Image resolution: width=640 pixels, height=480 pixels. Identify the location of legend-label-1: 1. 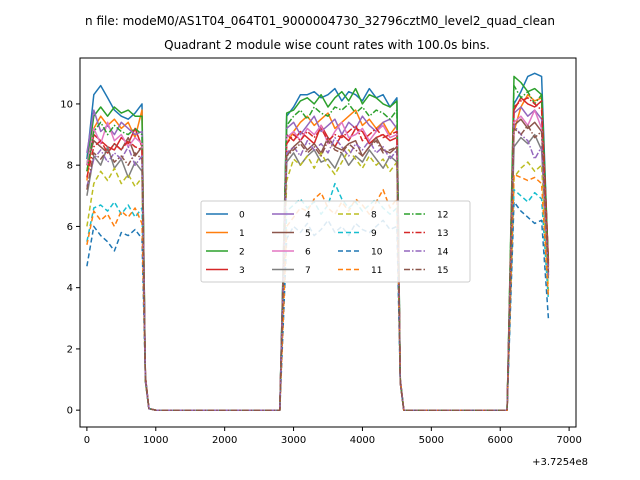
(242, 234).